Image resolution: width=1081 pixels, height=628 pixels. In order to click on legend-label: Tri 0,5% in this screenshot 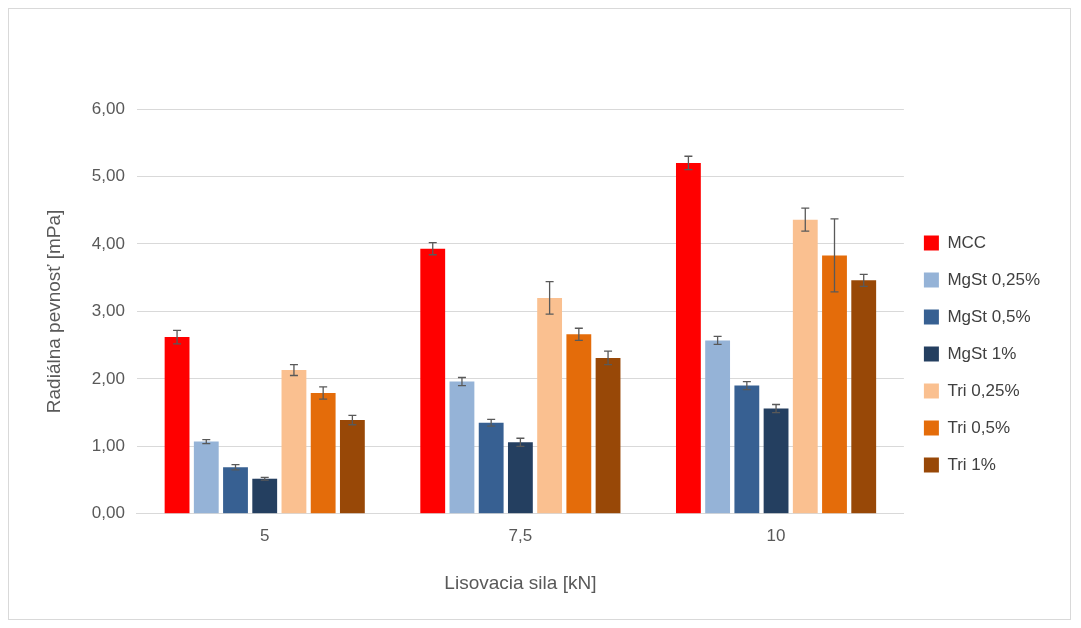, I will do `click(979, 427)`.